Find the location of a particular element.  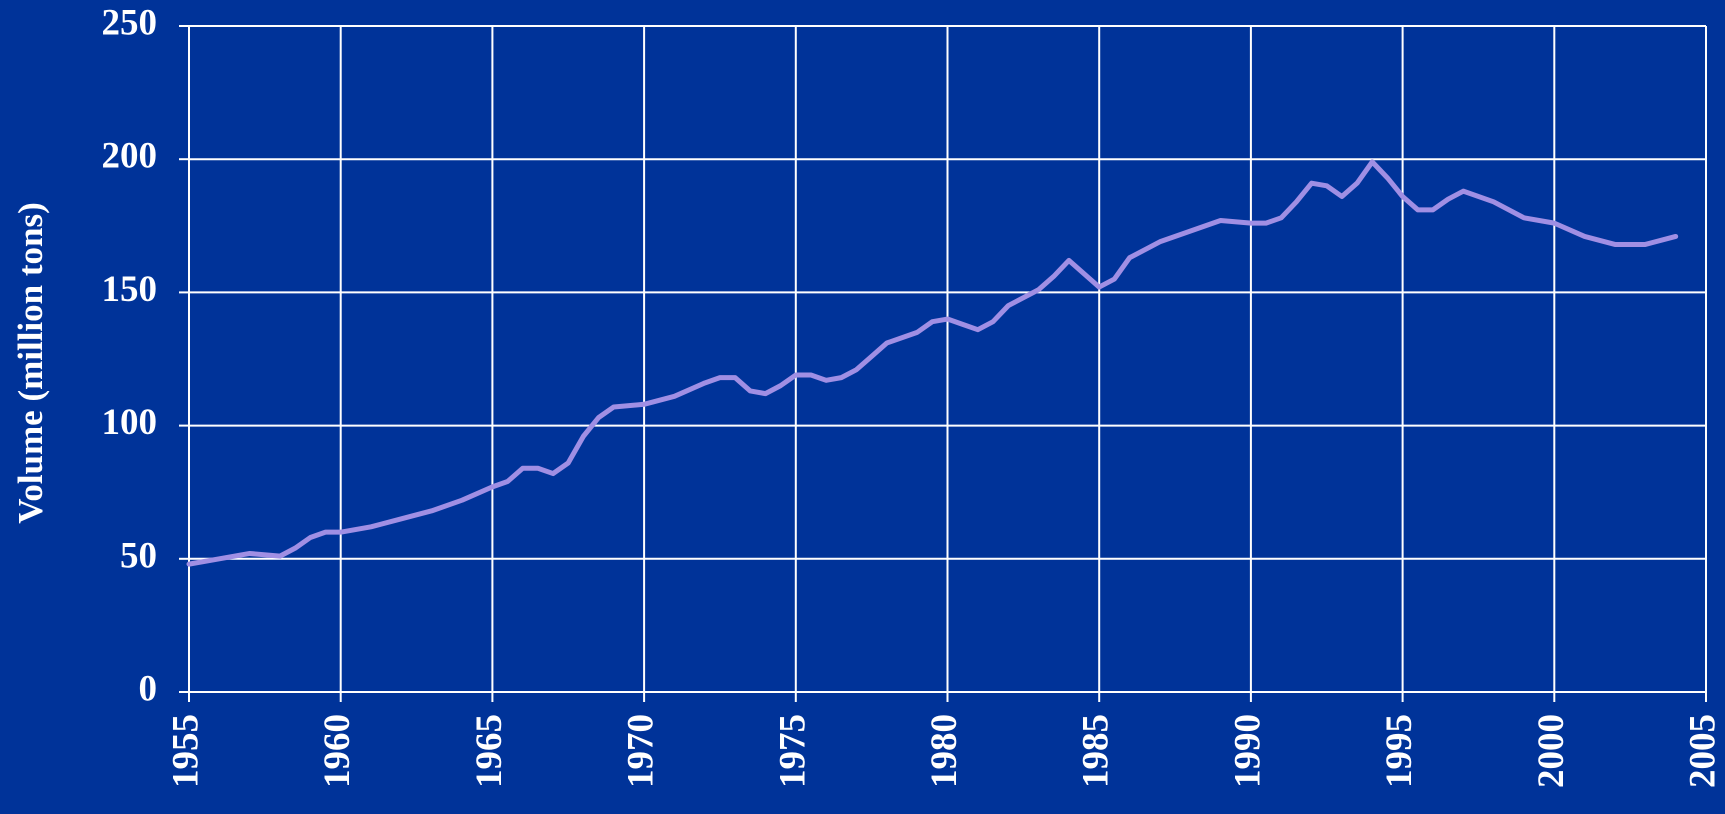

x-tick-label: 1995 is located at coordinates (1399, 751).